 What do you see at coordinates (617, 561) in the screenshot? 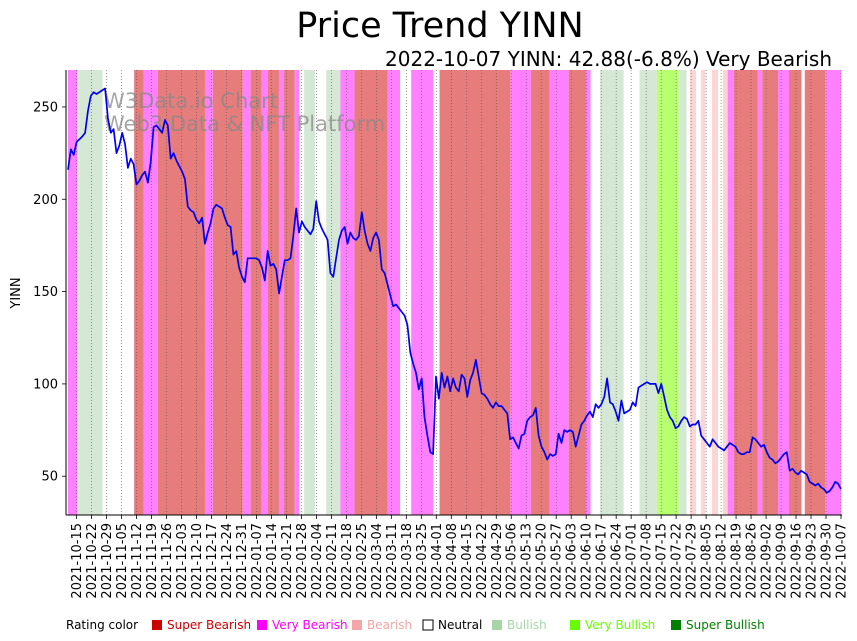
I see `x-tick-label: 2022-06-24` at bounding box center [617, 561].